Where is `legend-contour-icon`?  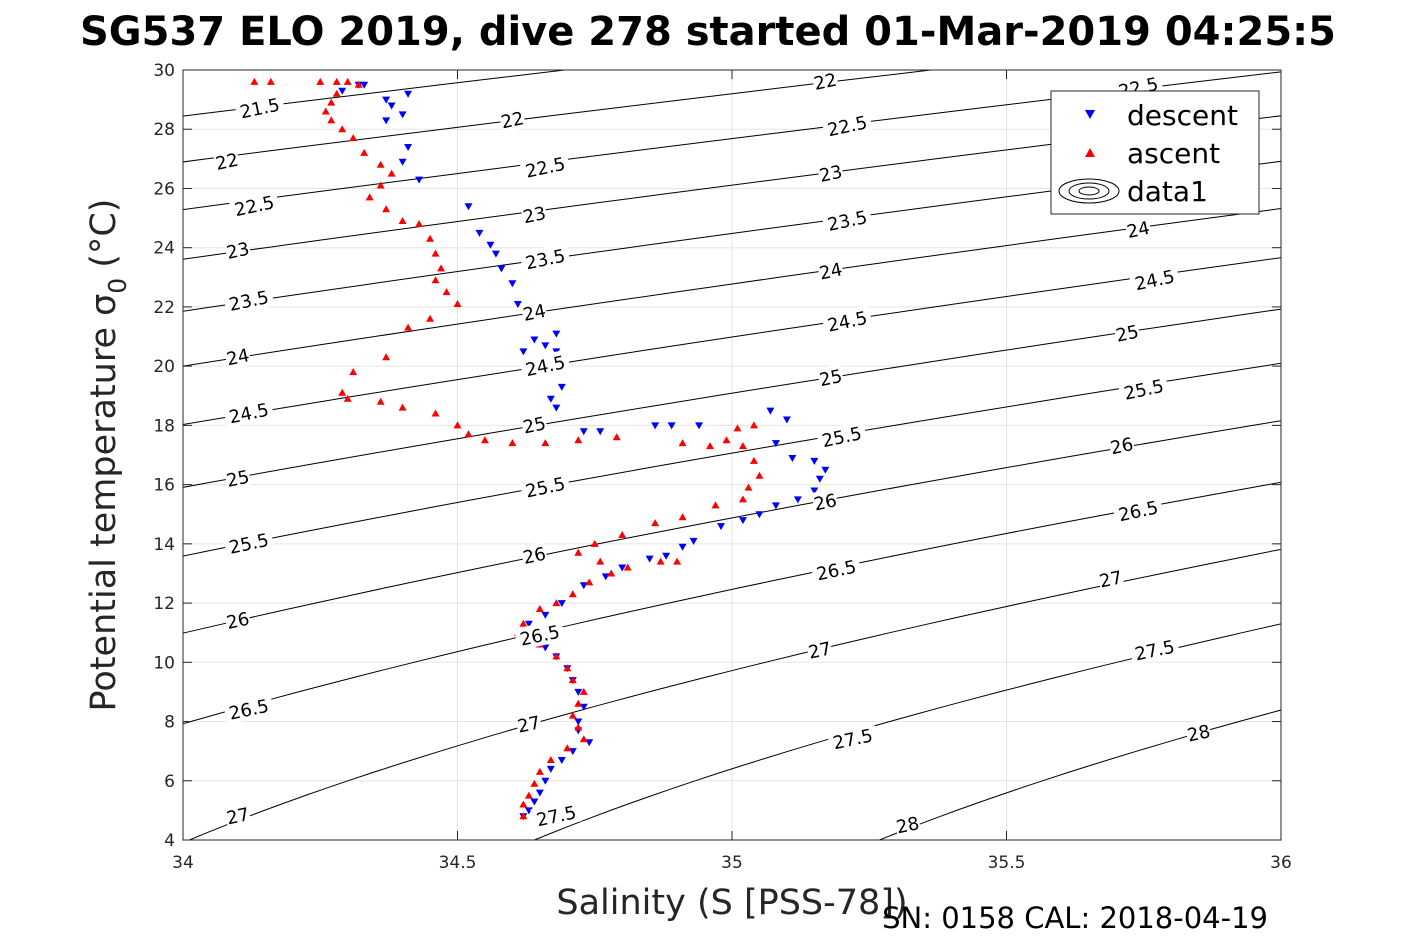 legend-contour-icon is located at coordinates (1089, 191).